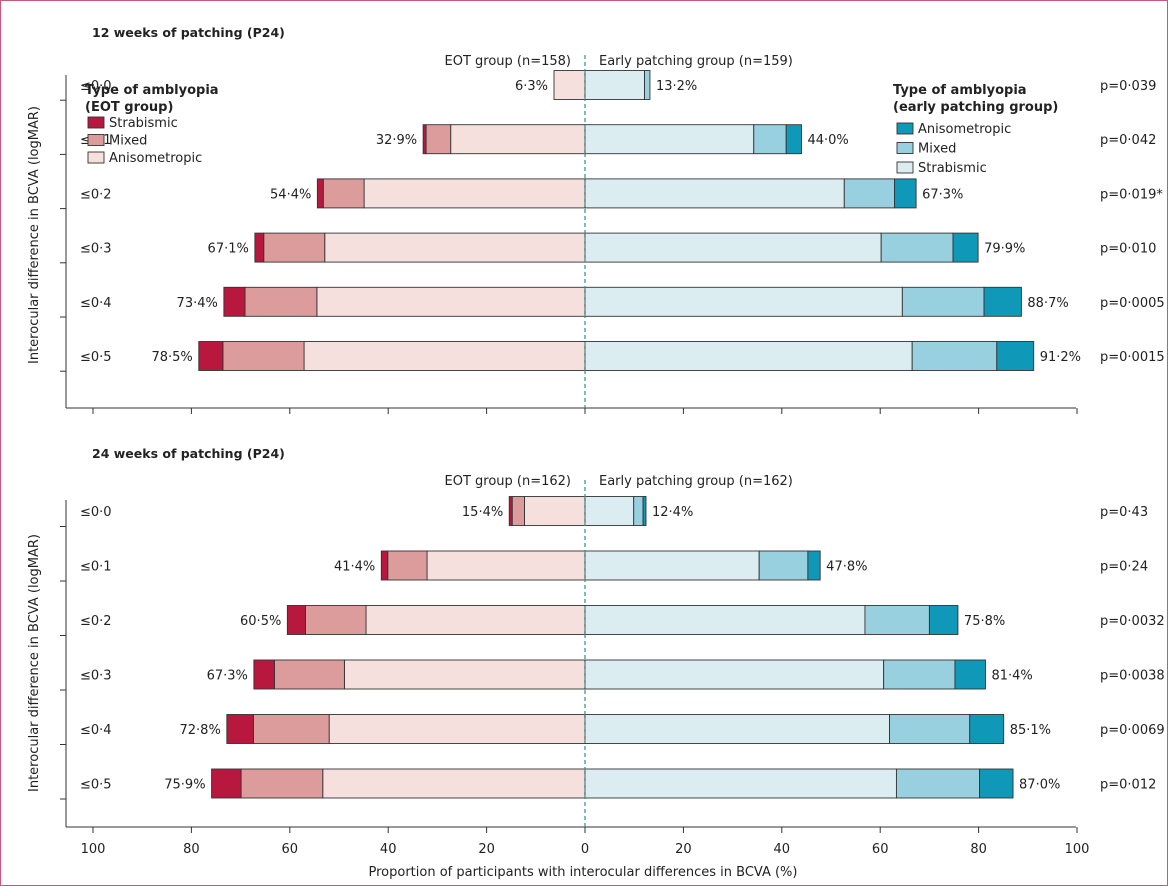 The image size is (1168, 886). I want to click on legend-eot-subtitle: (EOT group), so click(129, 107).